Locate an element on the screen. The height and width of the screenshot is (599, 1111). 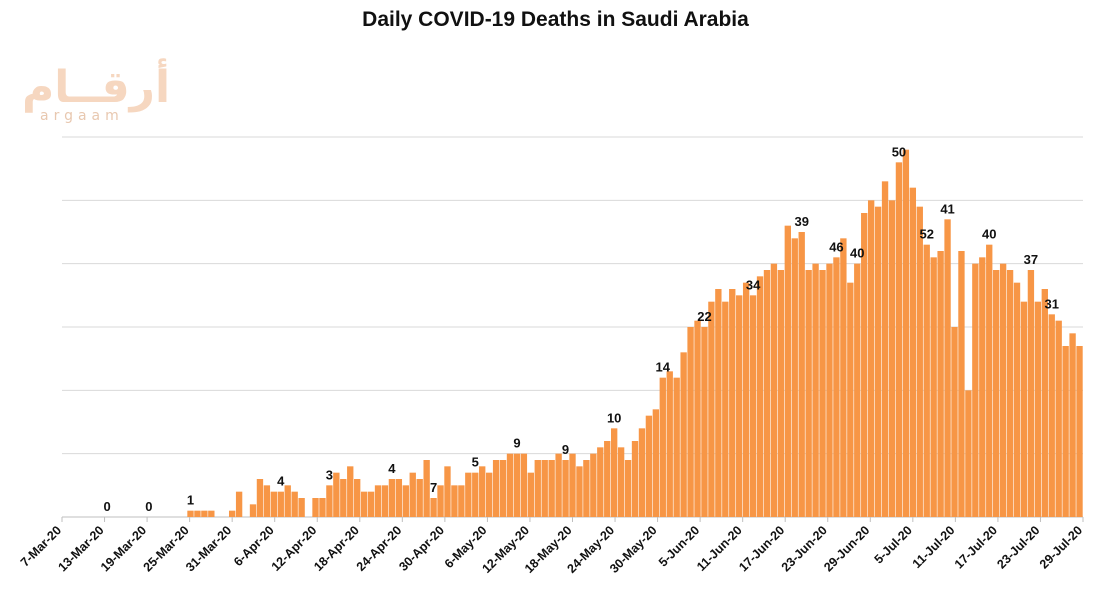
data-label: 52 is located at coordinates (926, 234).